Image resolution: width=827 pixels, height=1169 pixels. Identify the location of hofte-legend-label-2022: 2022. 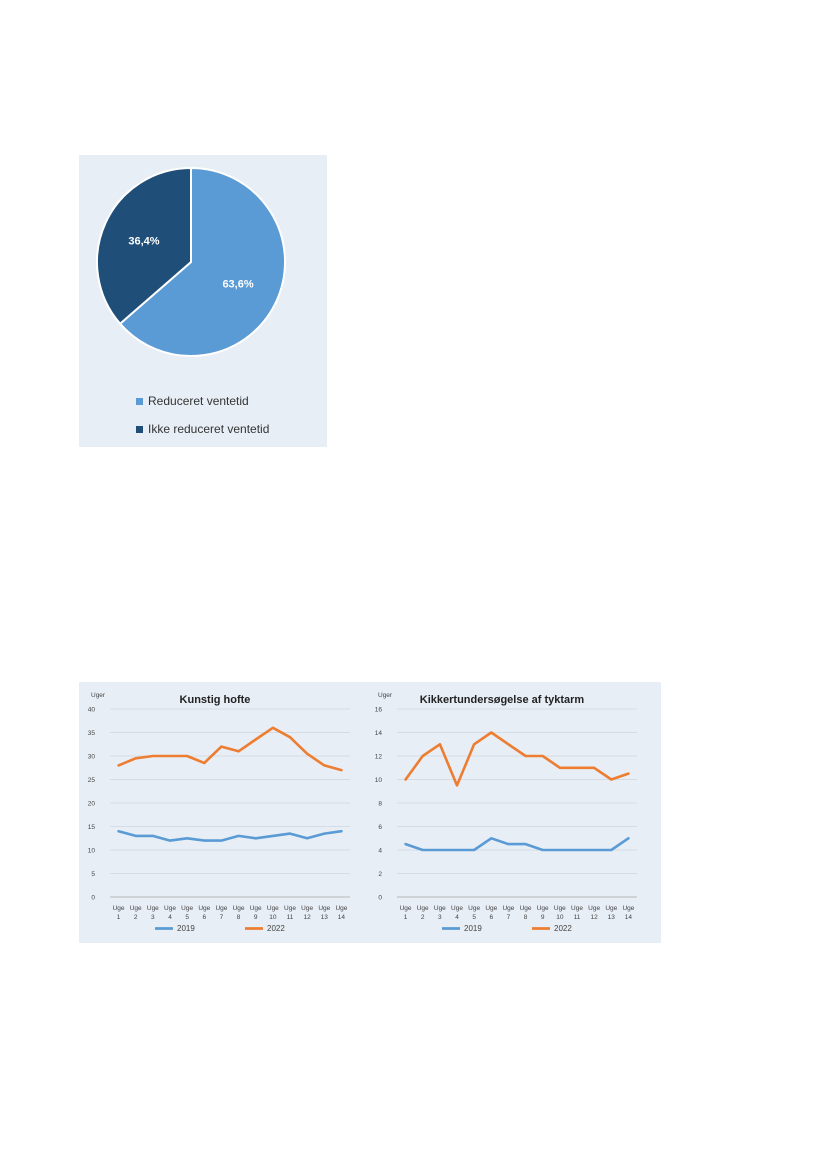
(276, 928).